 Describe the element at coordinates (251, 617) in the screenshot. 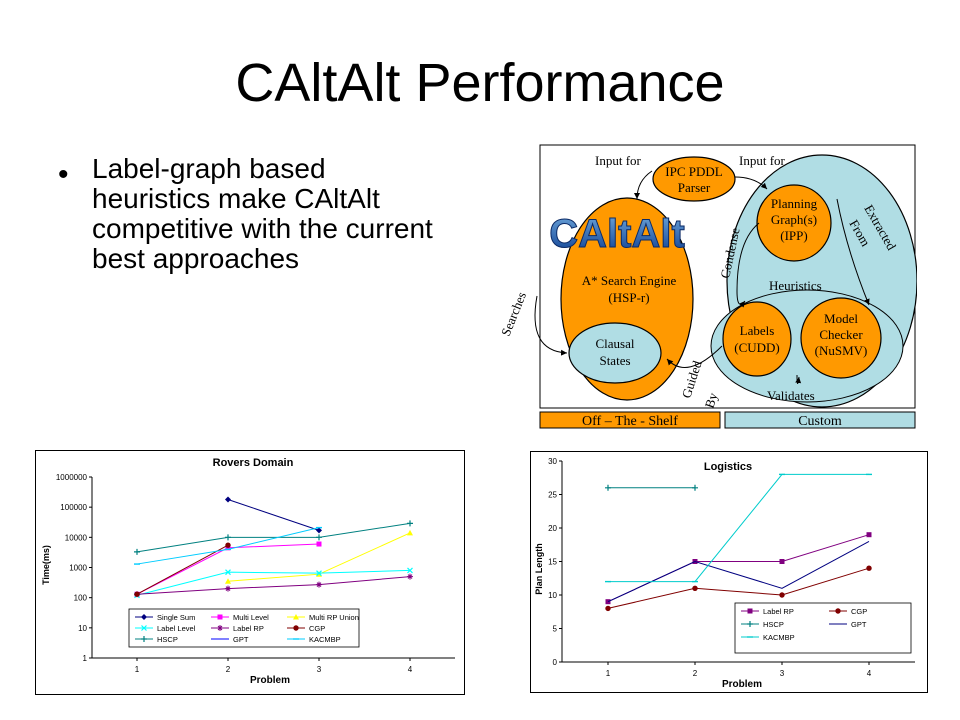

I see `legend-label: Multi Level` at that location.